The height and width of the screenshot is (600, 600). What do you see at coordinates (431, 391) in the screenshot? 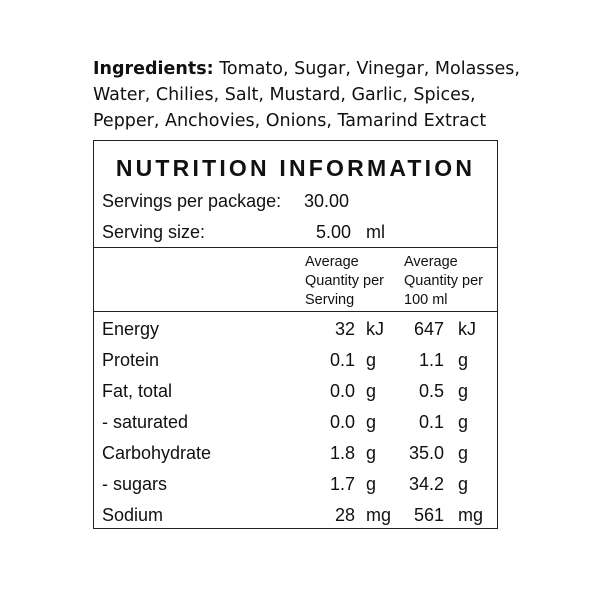
I see `per-100ml-value: 0.5` at bounding box center [431, 391].